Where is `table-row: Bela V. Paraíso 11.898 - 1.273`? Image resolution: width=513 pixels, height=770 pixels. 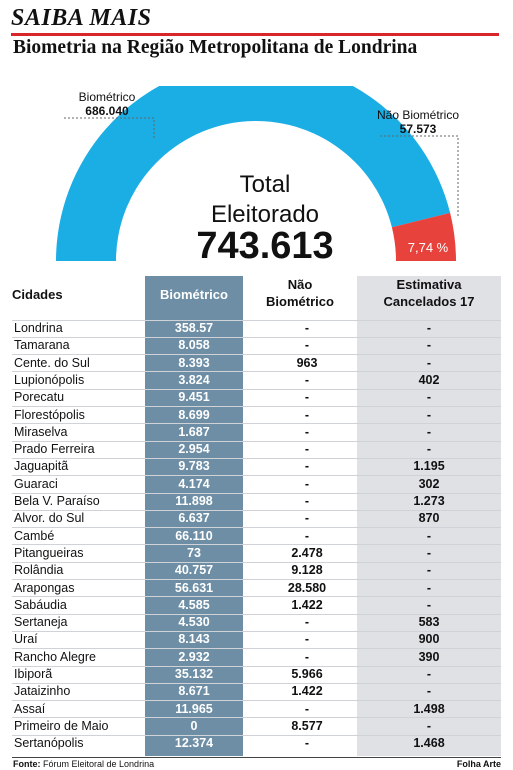 table-row: Bela V. Paraíso 11.898 - 1.273 is located at coordinates (256, 501).